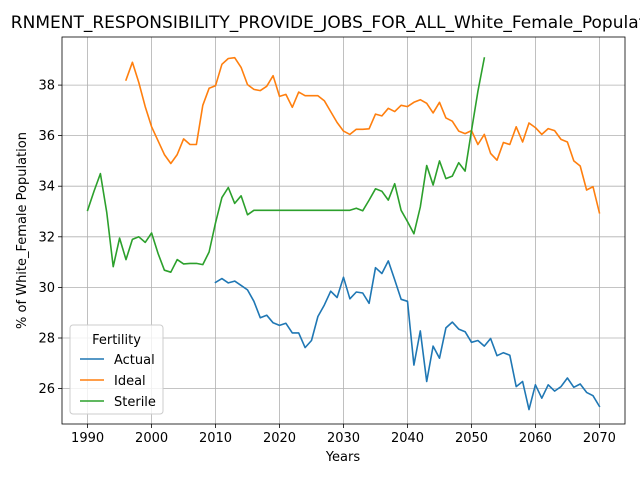 The image size is (640, 480). I want to click on legend: Fertility Actual Ideal Sterile, so click(116, 369).